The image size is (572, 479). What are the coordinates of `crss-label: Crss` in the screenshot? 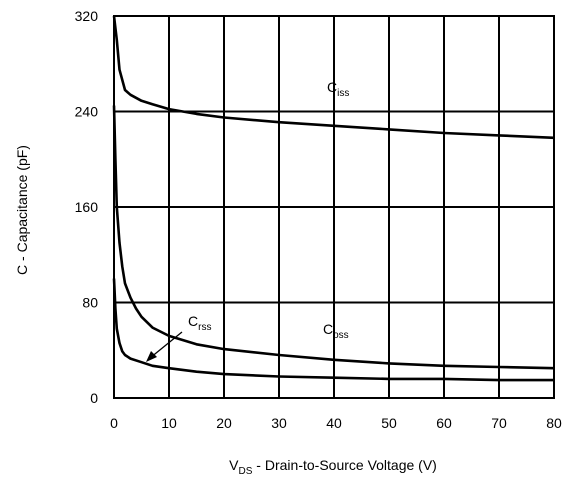 It's located at (199, 323).